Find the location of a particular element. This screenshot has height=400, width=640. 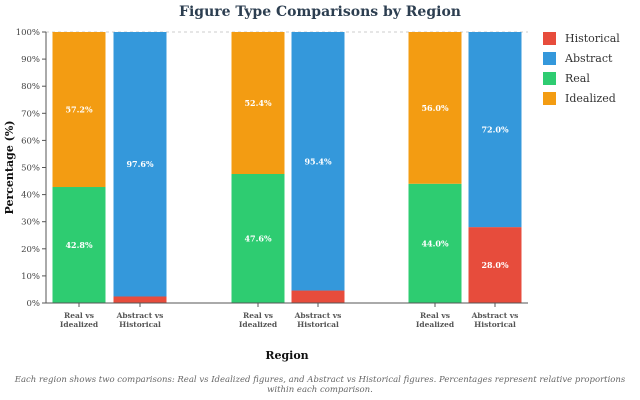

data-label-real-2: 47.6% is located at coordinates (257, 239).